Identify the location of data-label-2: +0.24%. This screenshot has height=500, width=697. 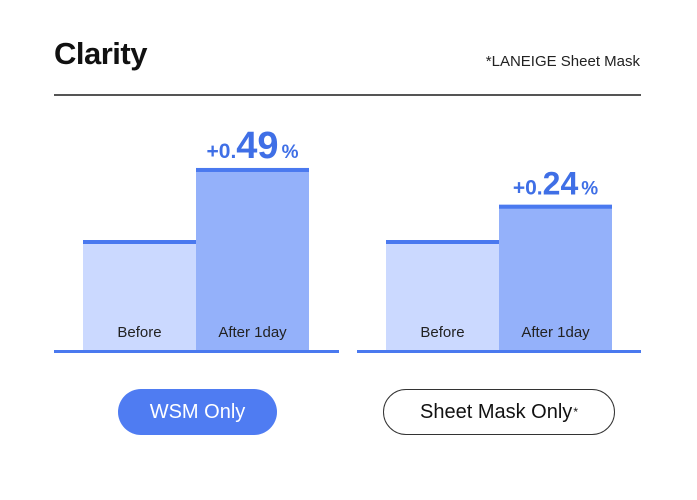
(555, 184).